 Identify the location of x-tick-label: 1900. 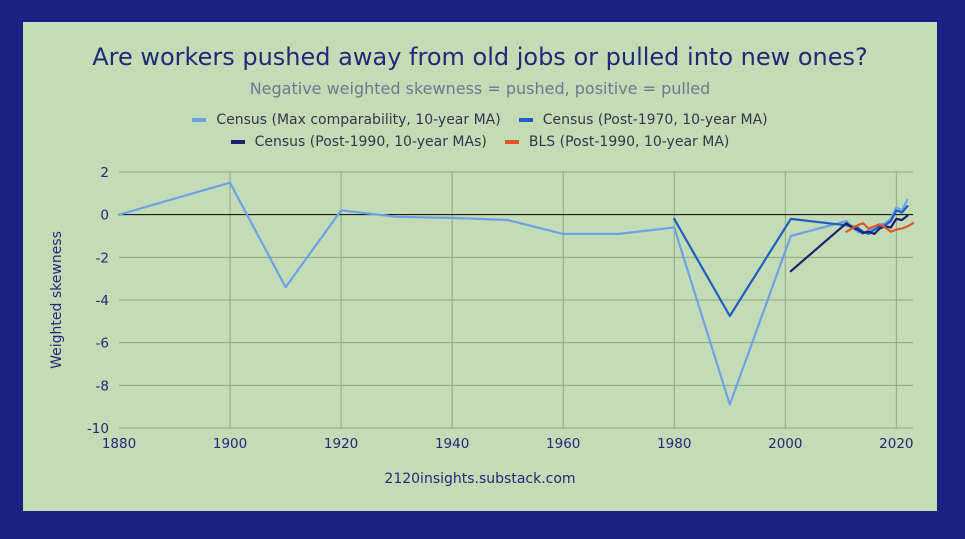
(230, 444).